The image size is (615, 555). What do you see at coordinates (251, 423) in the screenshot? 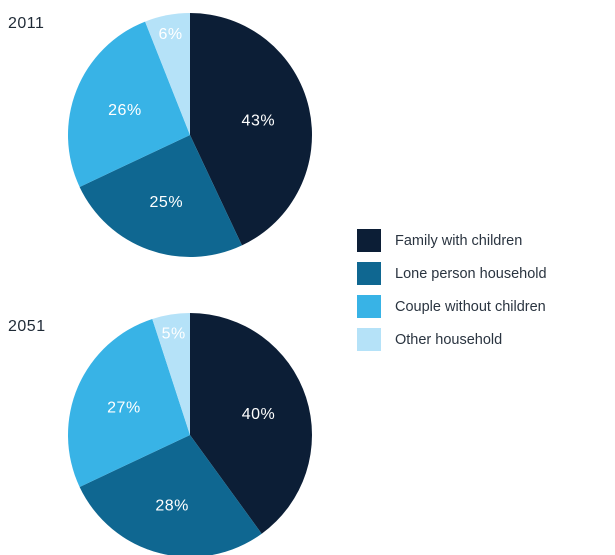
I see `pie-slice-2051-family-with-children` at bounding box center [251, 423].